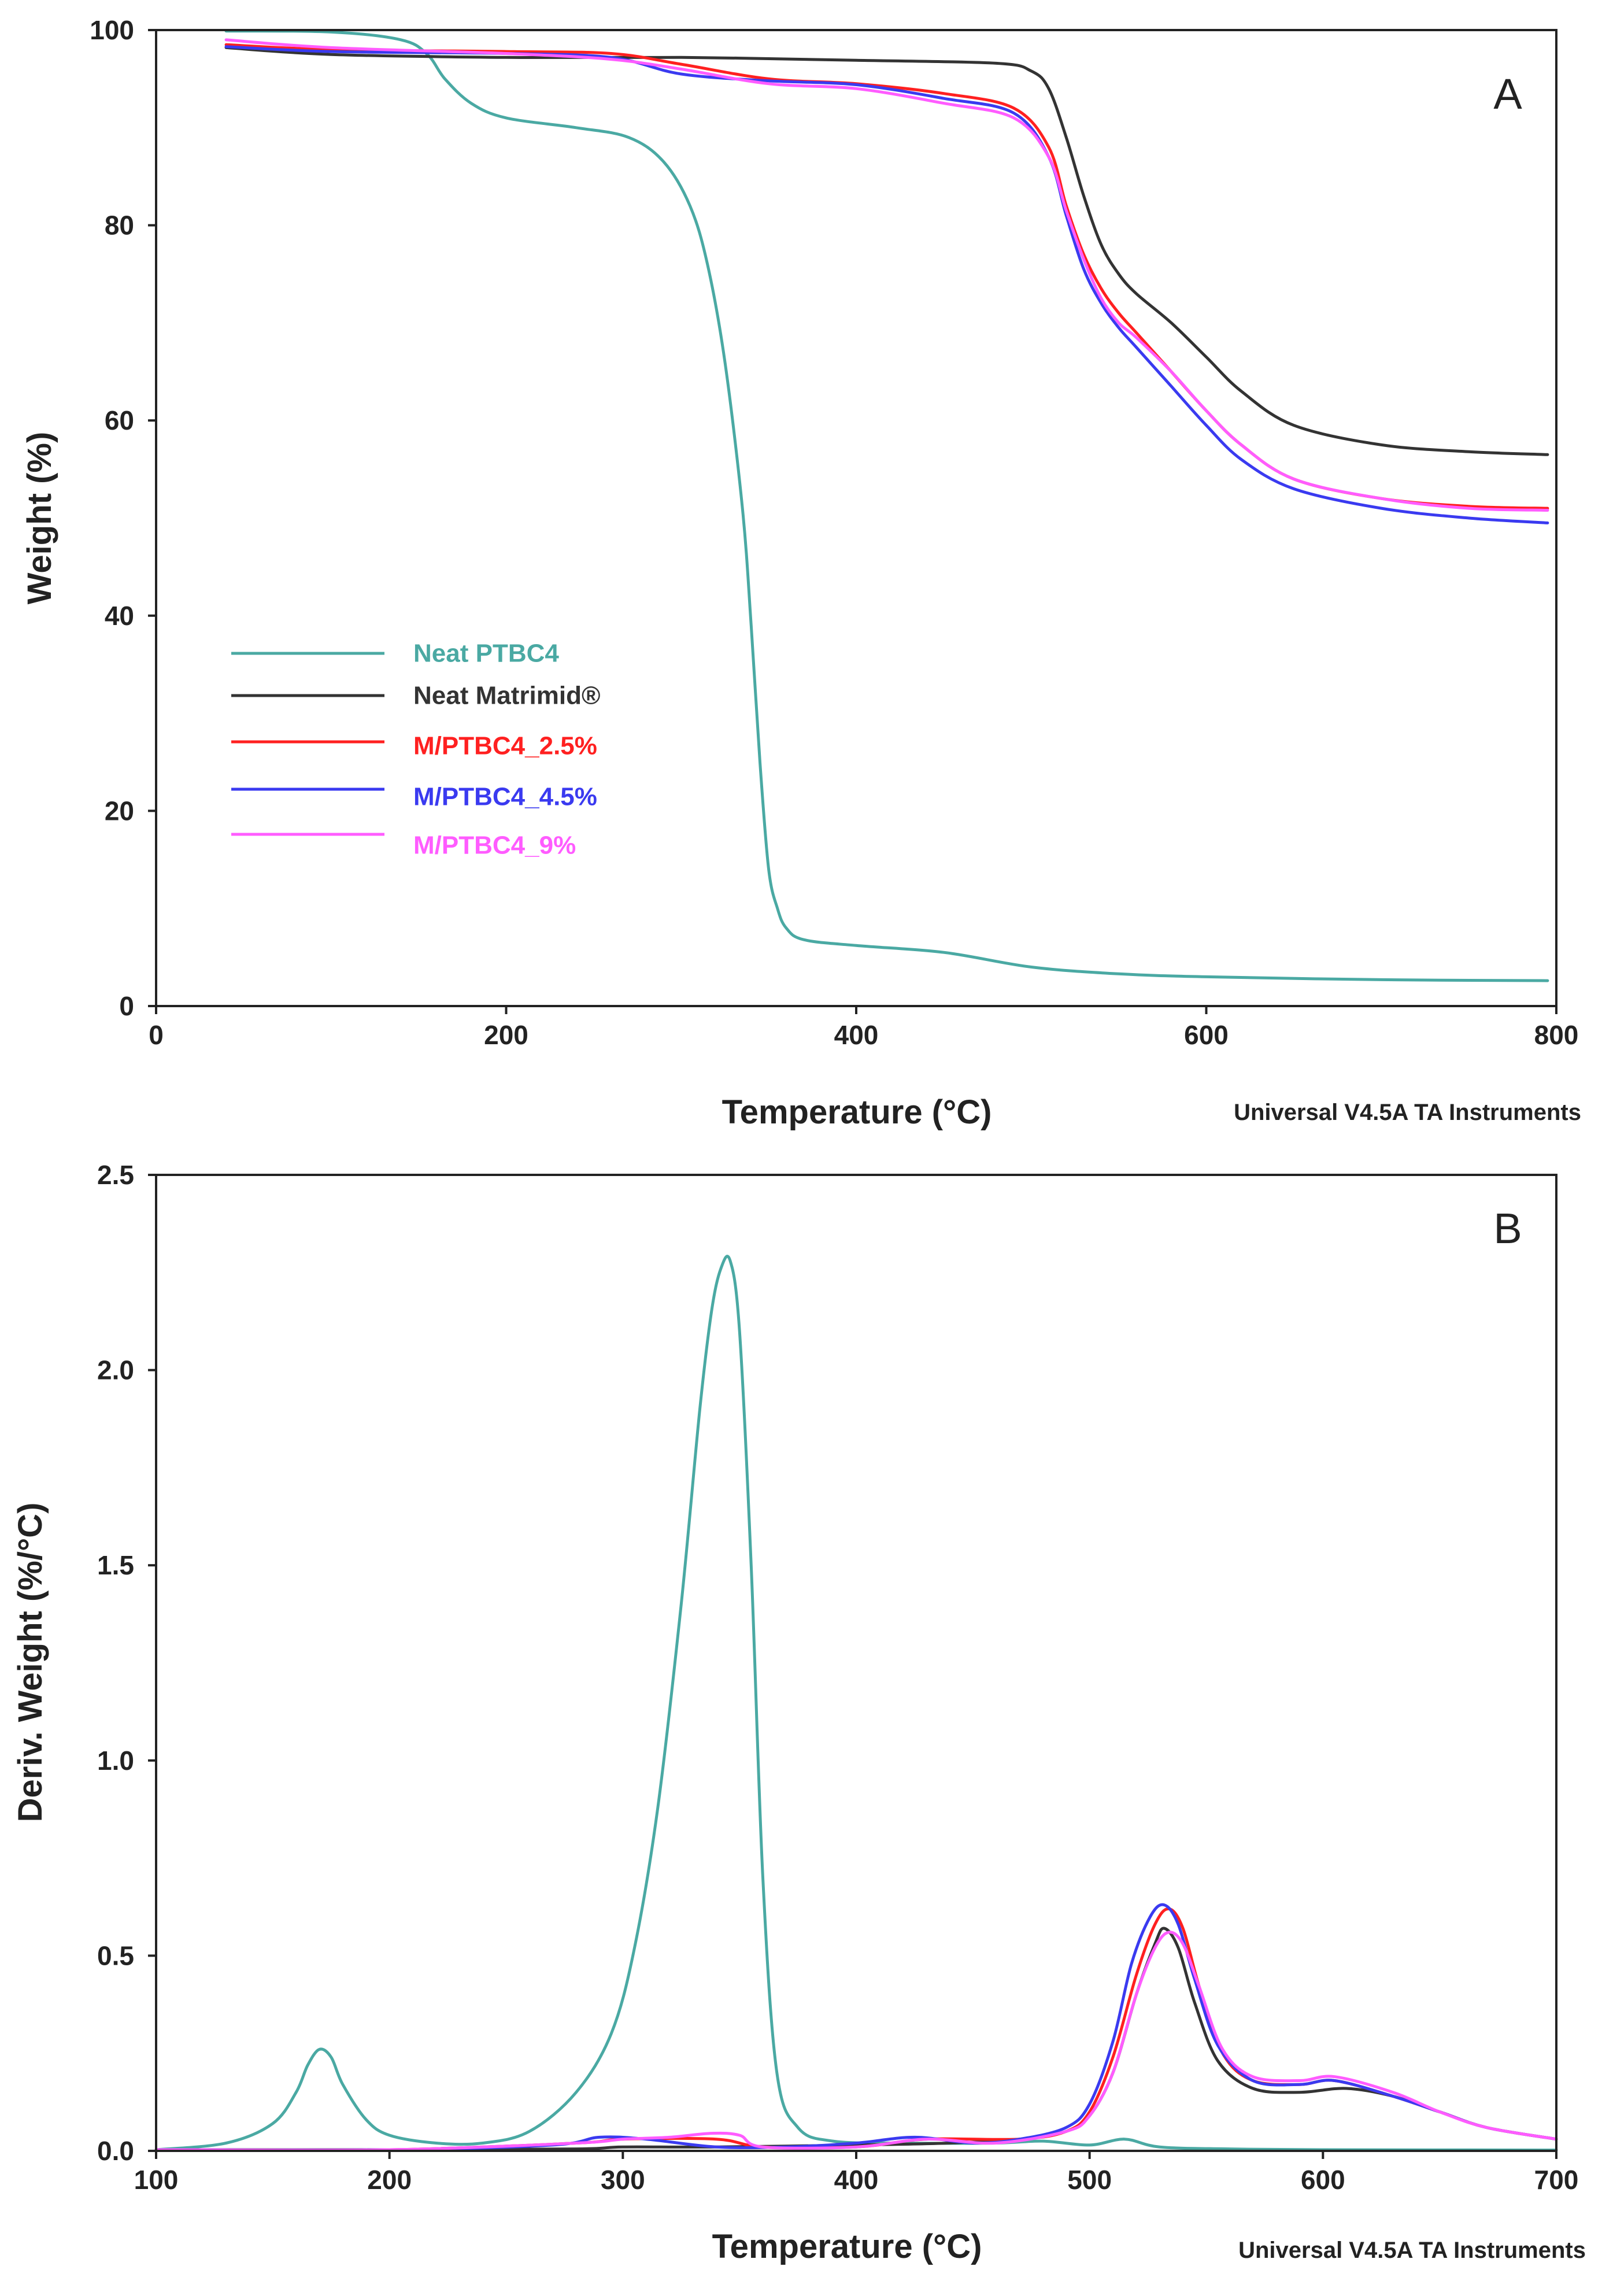 The image size is (1602, 2296). What do you see at coordinates (156, 2180) in the screenshot?
I see `x-tick-label: 100` at bounding box center [156, 2180].